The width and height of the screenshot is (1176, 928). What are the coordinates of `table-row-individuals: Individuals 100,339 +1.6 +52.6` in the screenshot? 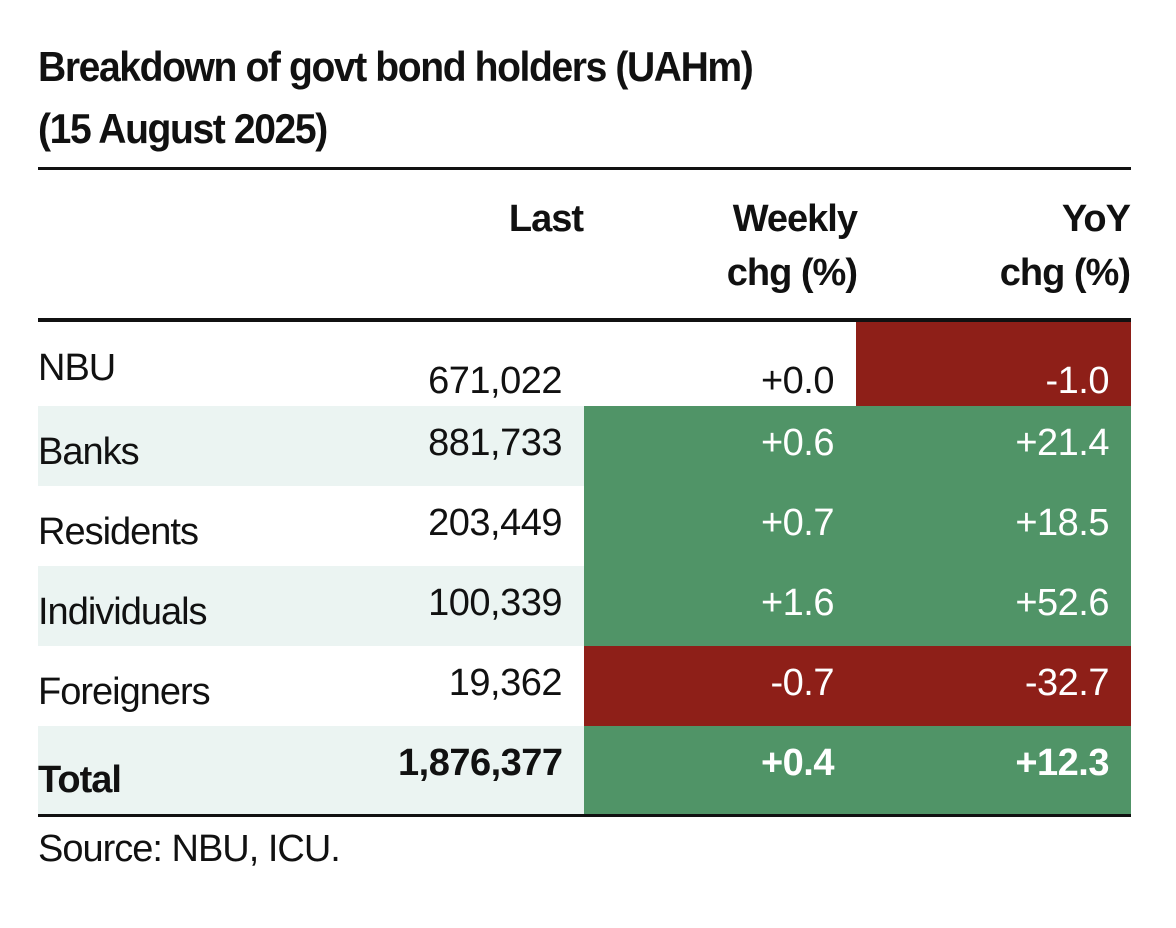 It's located at (584, 606).